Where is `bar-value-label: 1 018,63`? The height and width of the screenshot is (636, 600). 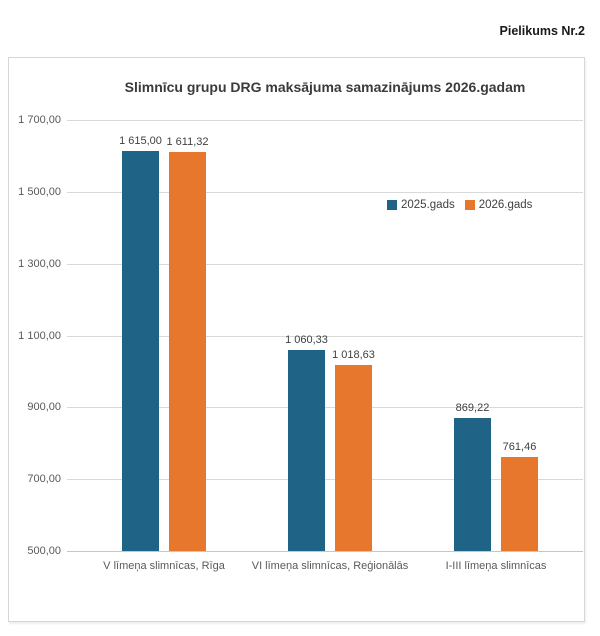
bar-value-label: 1 018,63 is located at coordinates (353, 354).